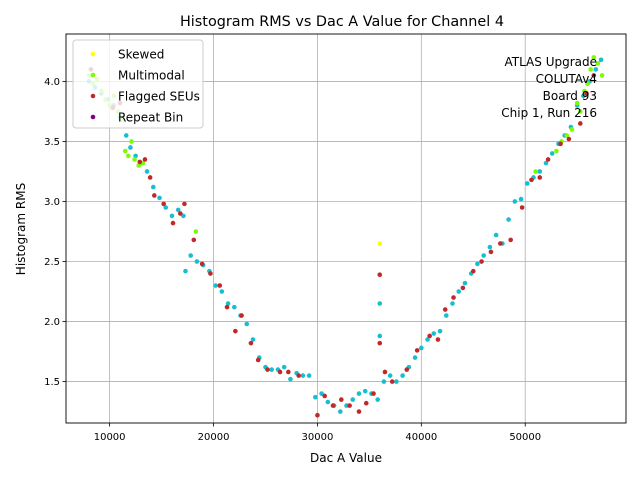 This screenshot has width=640, height=484. I want to click on x-tick-label: 40000, so click(421, 437).